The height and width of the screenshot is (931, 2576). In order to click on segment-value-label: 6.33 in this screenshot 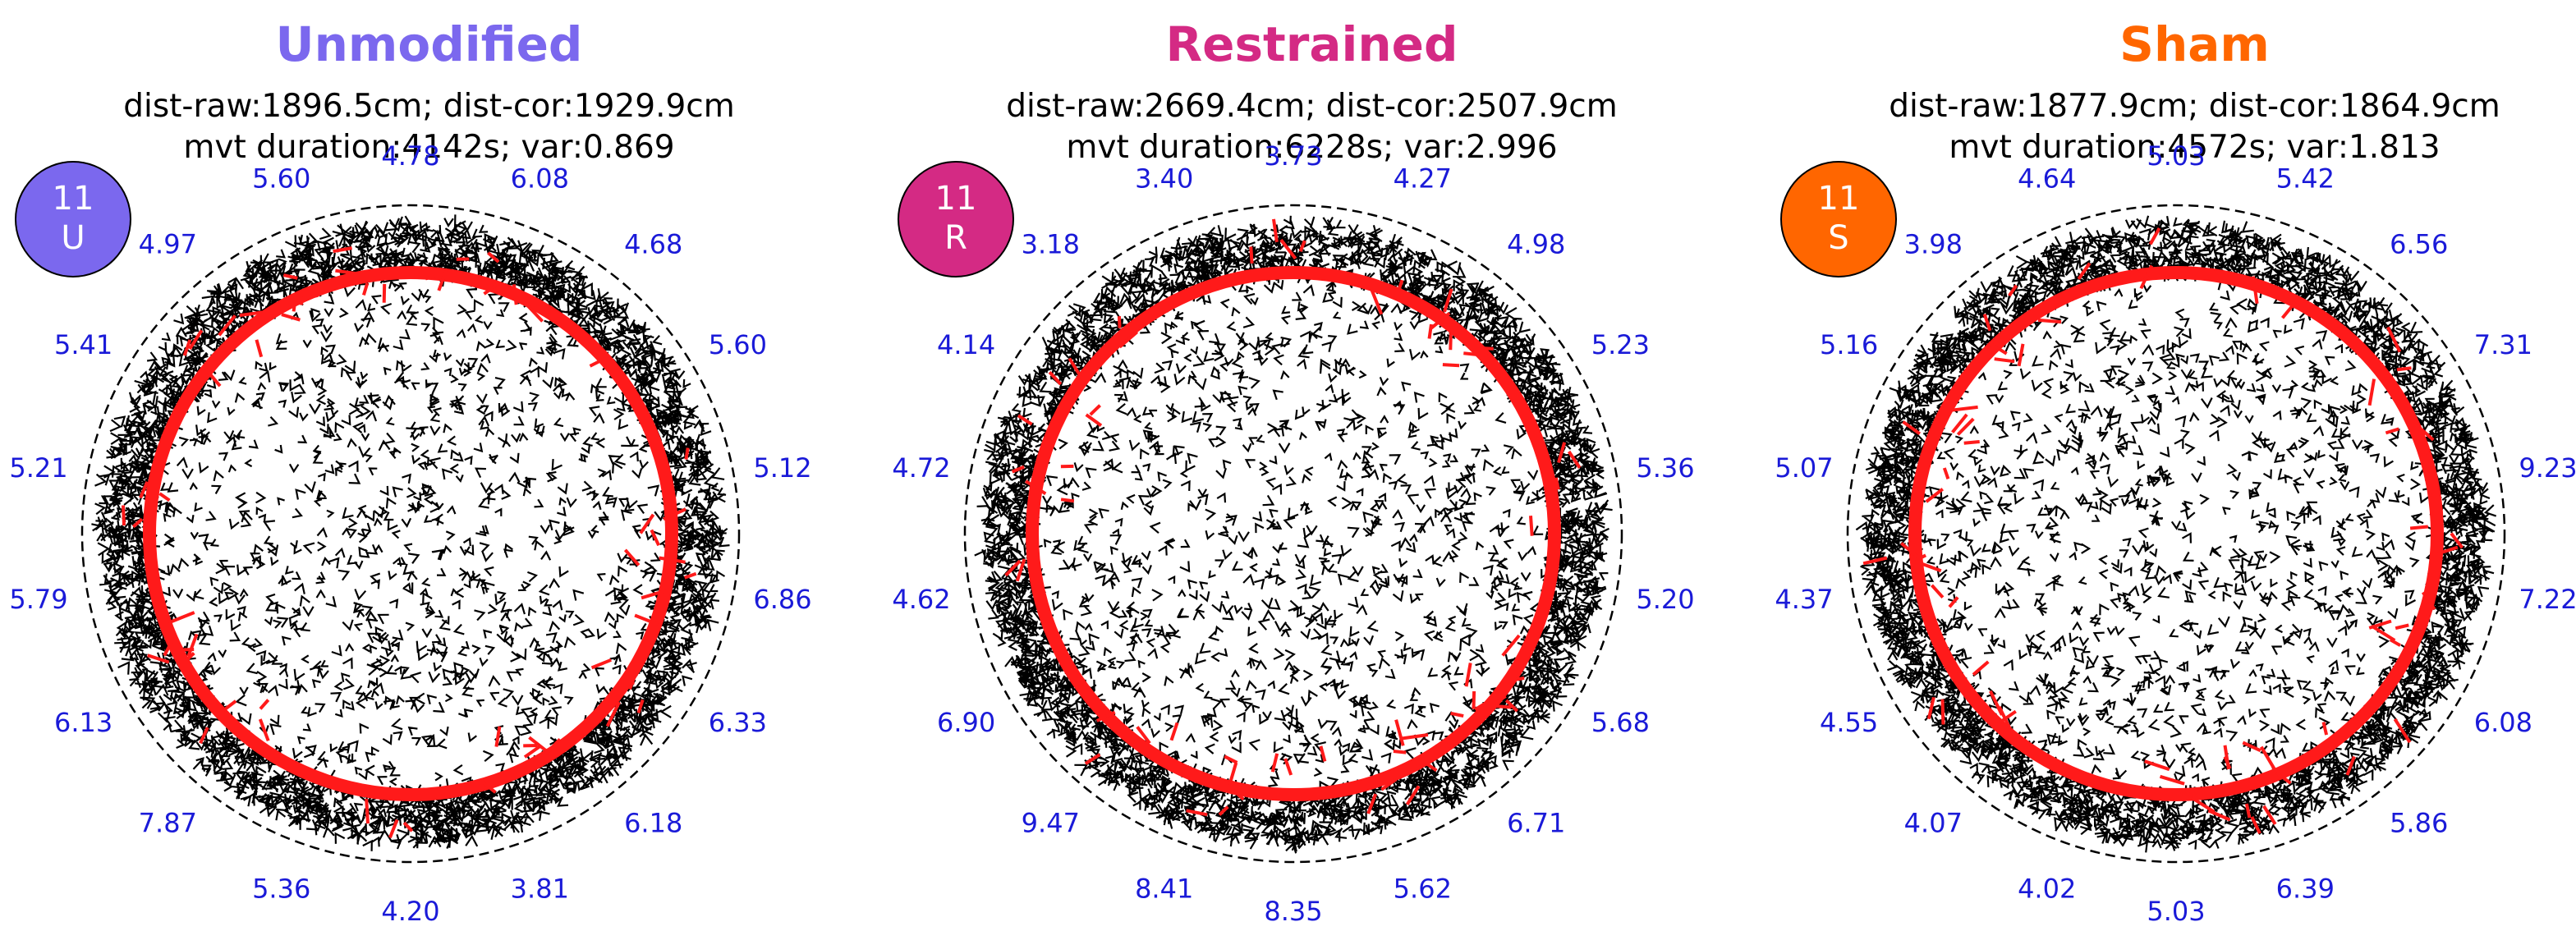, I will do `click(738, 722)`.